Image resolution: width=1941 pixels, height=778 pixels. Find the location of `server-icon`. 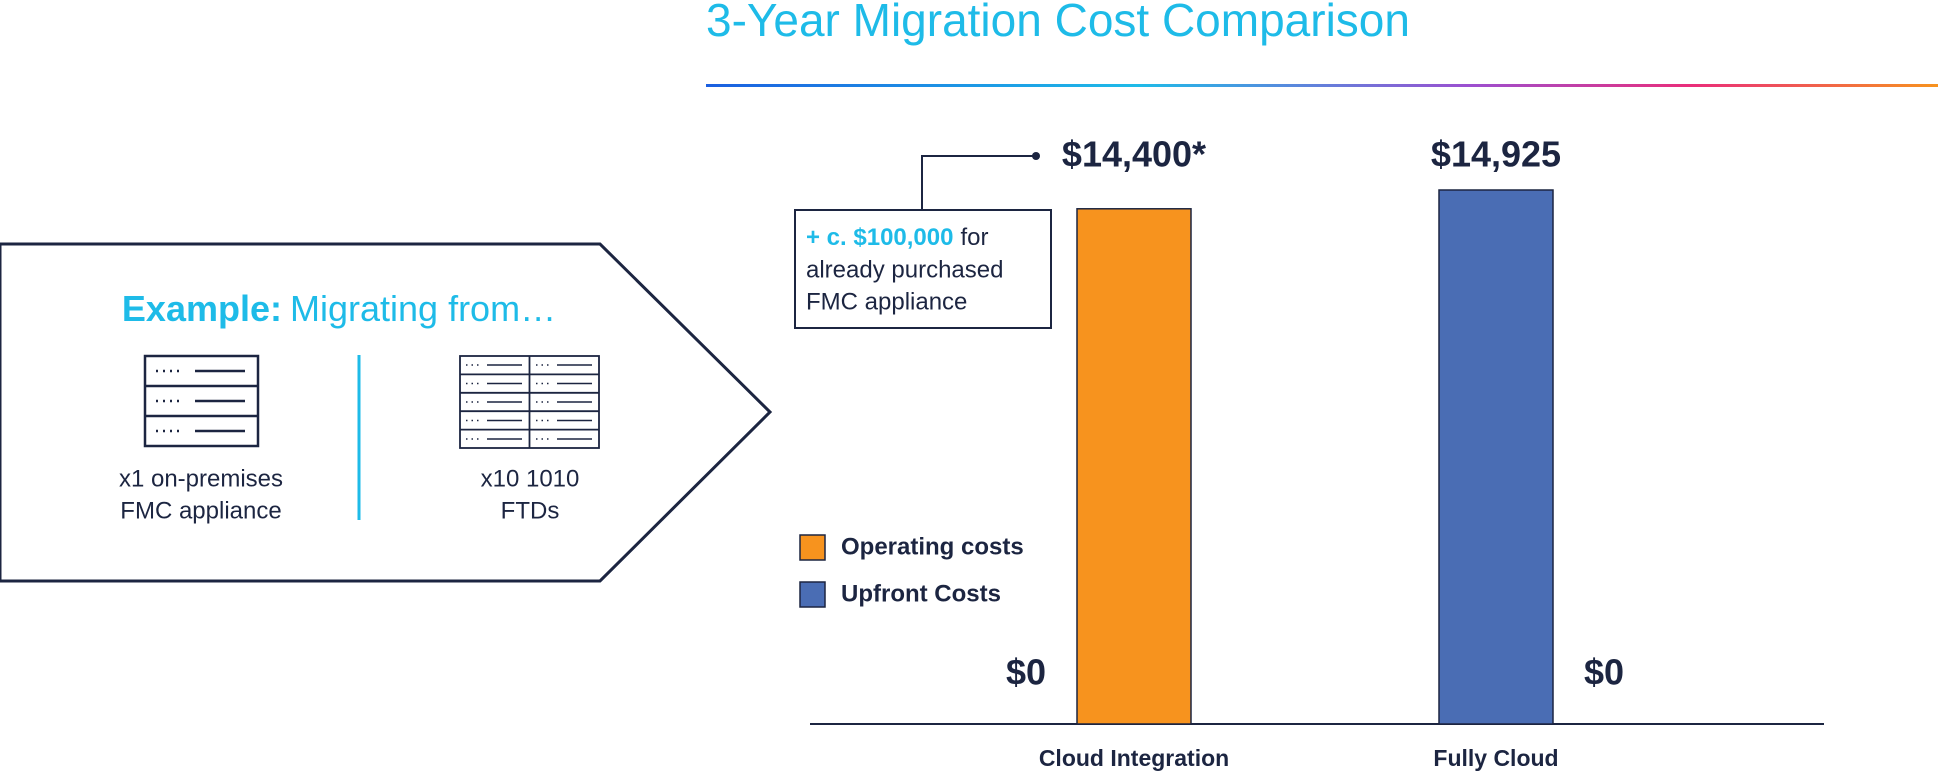

server-icon is located at coordinates (201, 401).